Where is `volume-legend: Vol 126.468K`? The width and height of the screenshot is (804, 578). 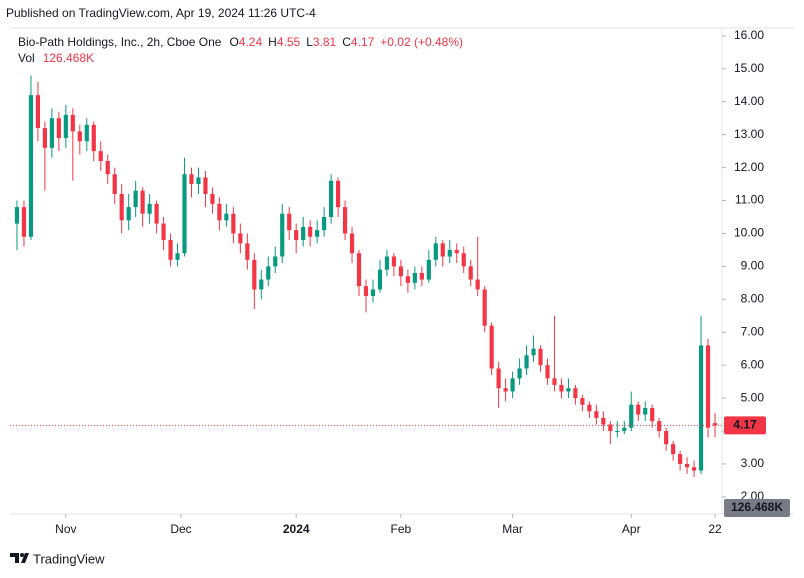
volume-legend: Vol 126.468K is located at coordinates (56, 58).